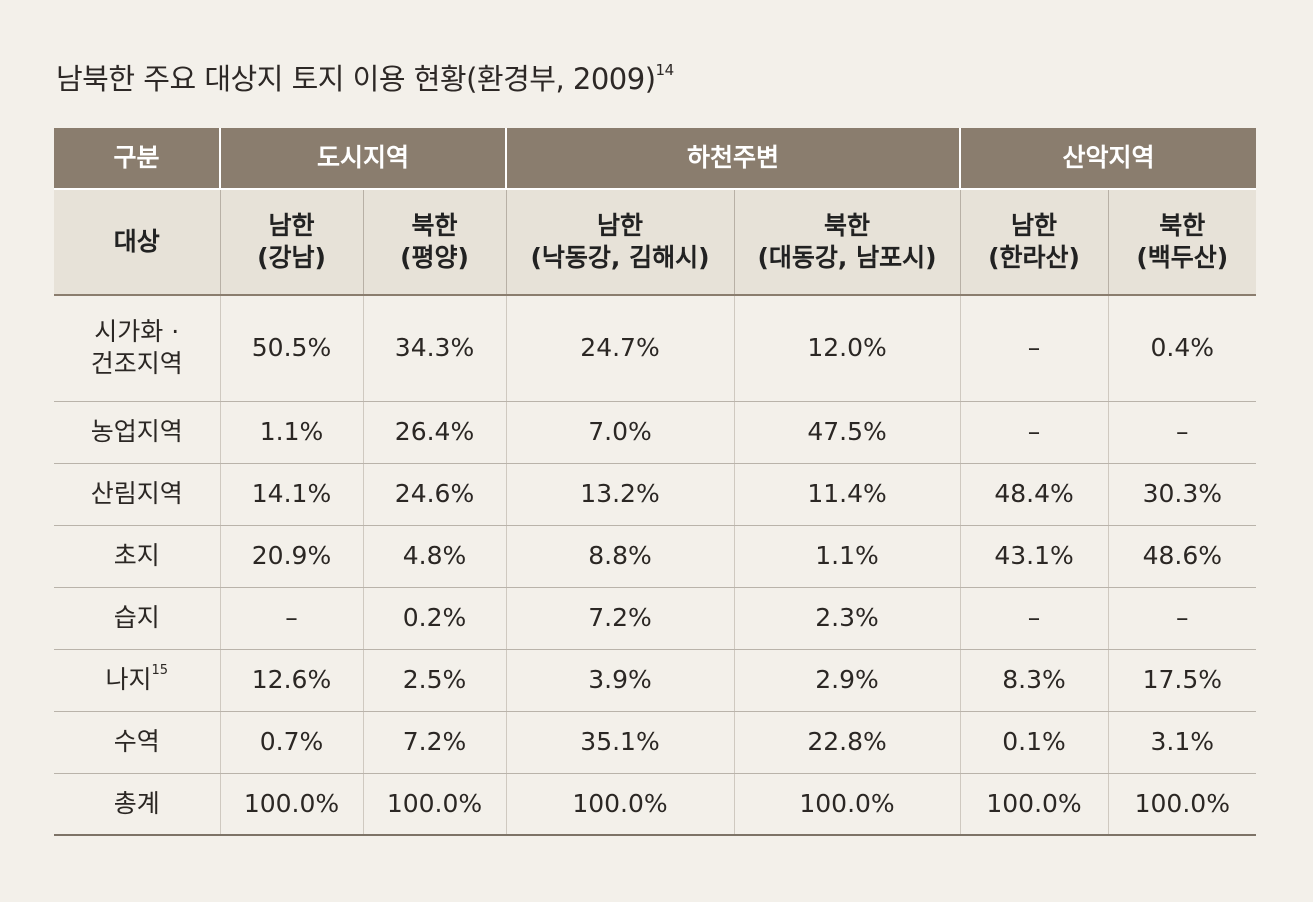  Describe the element at coordinates (434, 242) in the screenshot. I see `header-target-cell: 북한 (평양)` at that location.